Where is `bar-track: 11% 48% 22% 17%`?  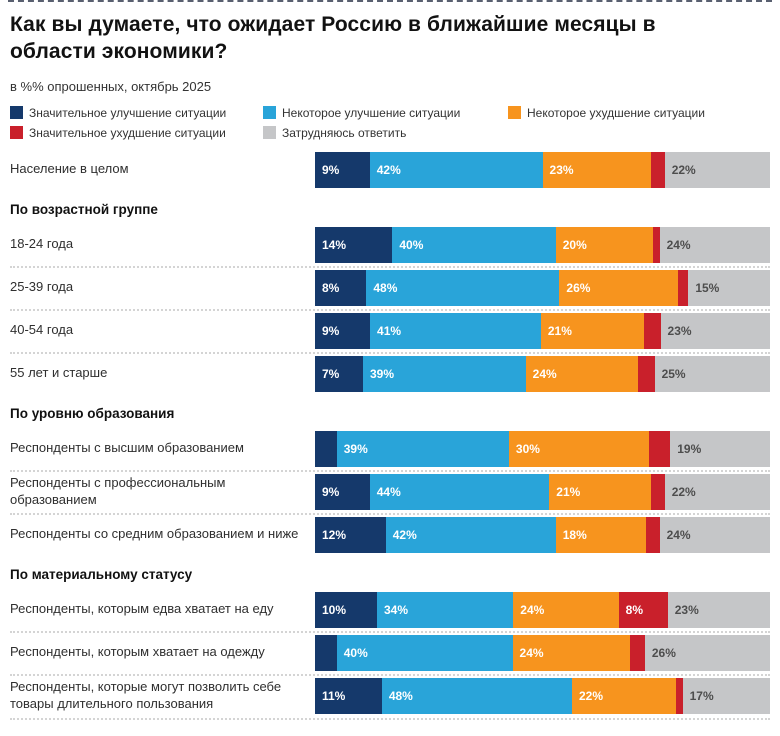 bar-track: 11% 48% 22% 17% is located at coordinates (542, 695).